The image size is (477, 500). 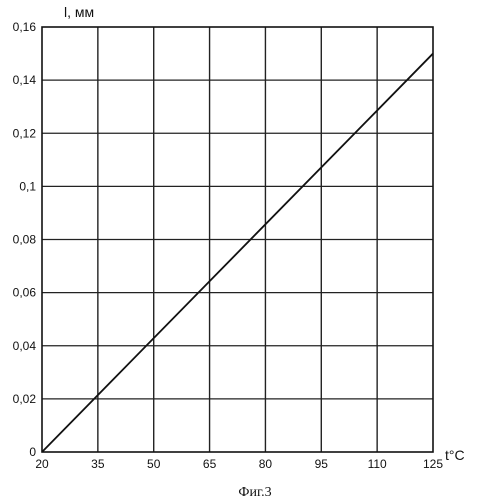 I want to click on x-tick-label: 50, so click(x=154, y=464).